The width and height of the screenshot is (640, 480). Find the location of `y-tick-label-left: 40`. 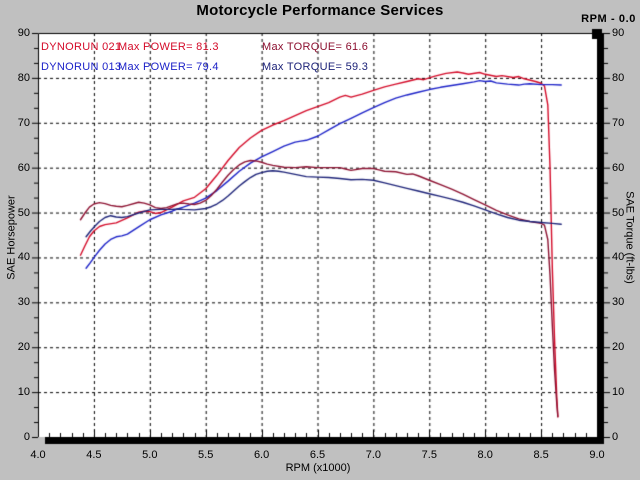

y-tick-label-left: 40 is located at coordinates (23, 257).